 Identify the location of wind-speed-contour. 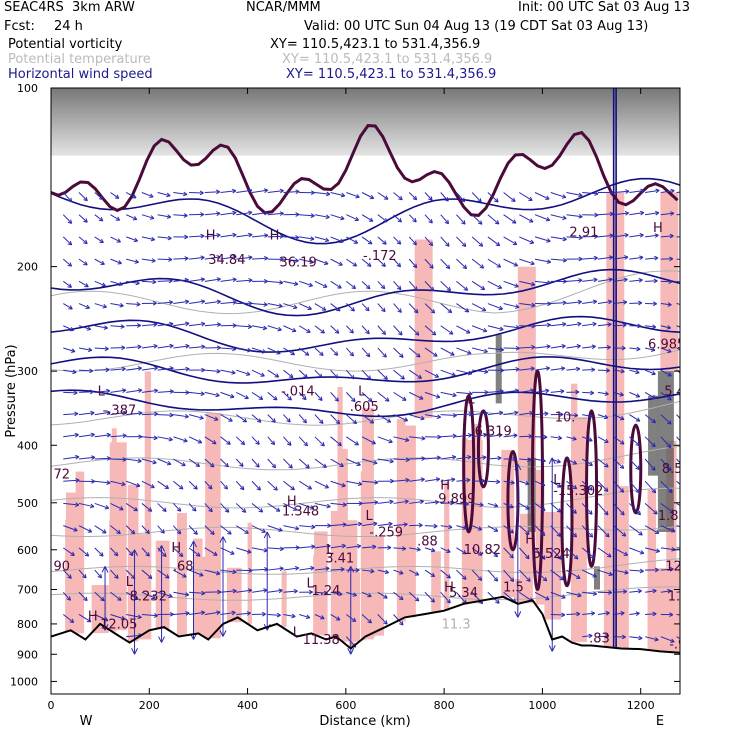
(365, 211).